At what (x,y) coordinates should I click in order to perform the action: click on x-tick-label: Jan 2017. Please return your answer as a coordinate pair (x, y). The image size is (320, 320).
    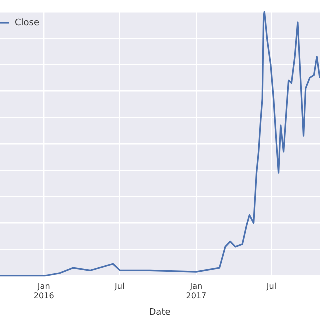
    Looking at the image, I should click on (196, 291).